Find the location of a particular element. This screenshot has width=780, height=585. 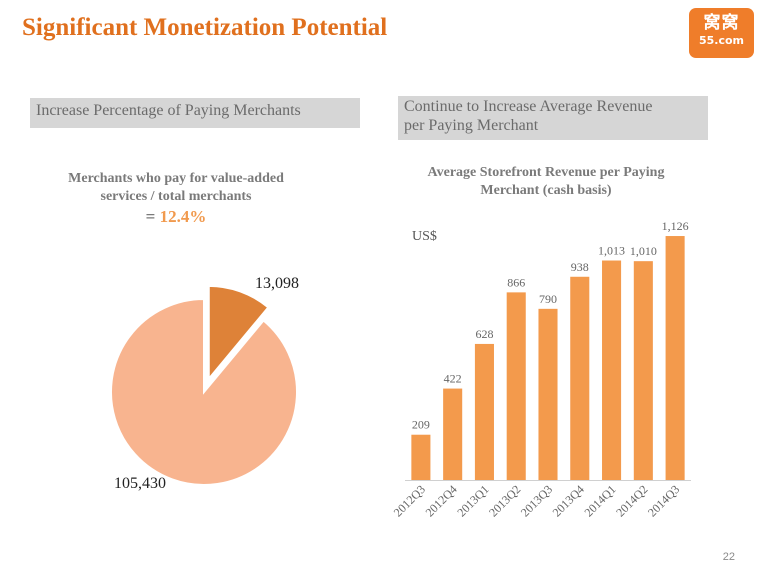

bar-2014Q2 is located at coordinates (643, 370).